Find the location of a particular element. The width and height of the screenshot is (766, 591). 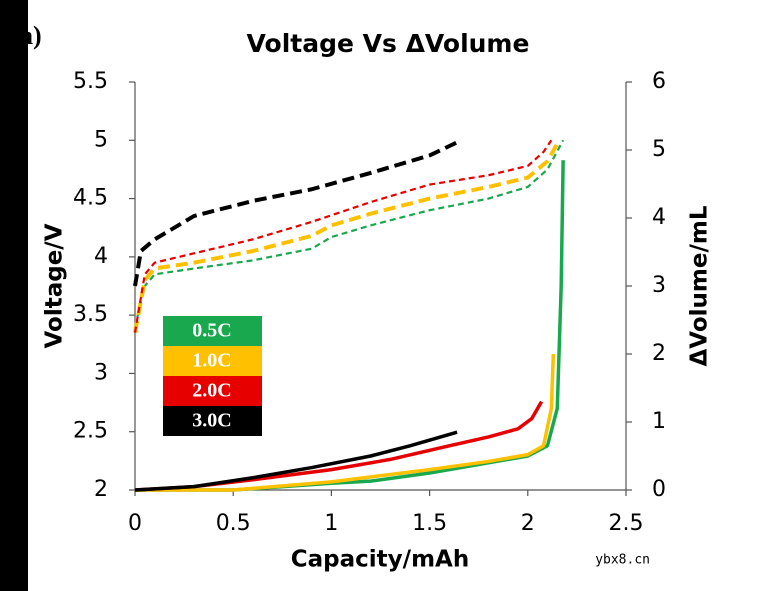

legend-label: 0.5C is located at coordinates (211, 331).